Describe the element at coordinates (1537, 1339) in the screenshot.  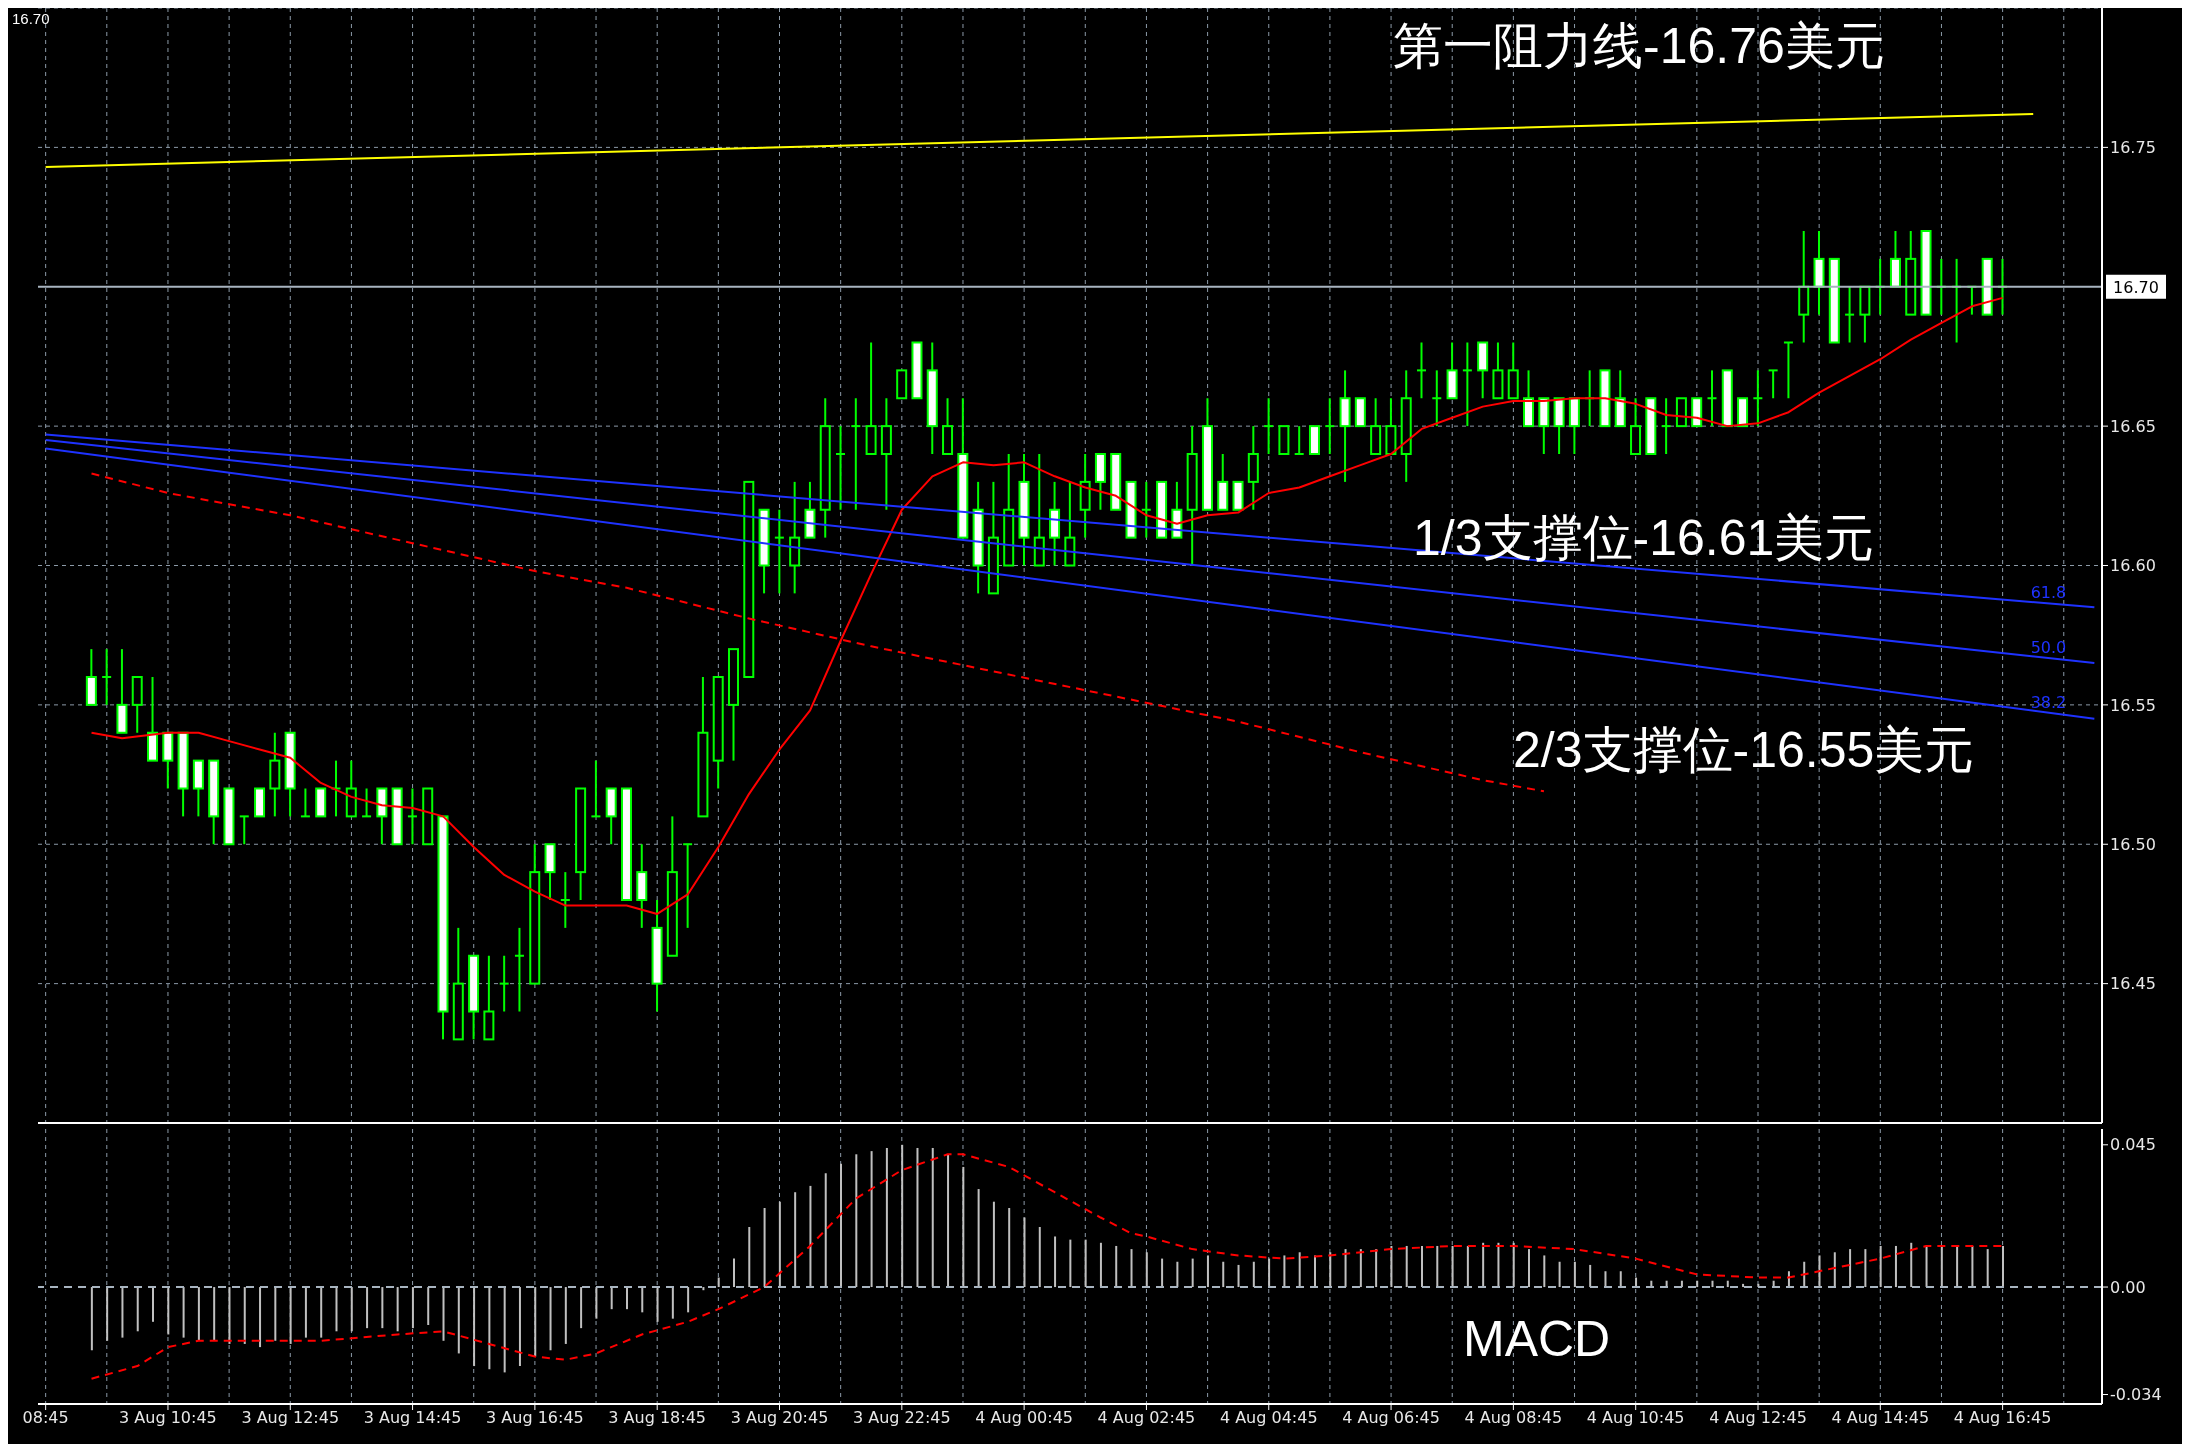
I see `annotation: MACD` at that location.